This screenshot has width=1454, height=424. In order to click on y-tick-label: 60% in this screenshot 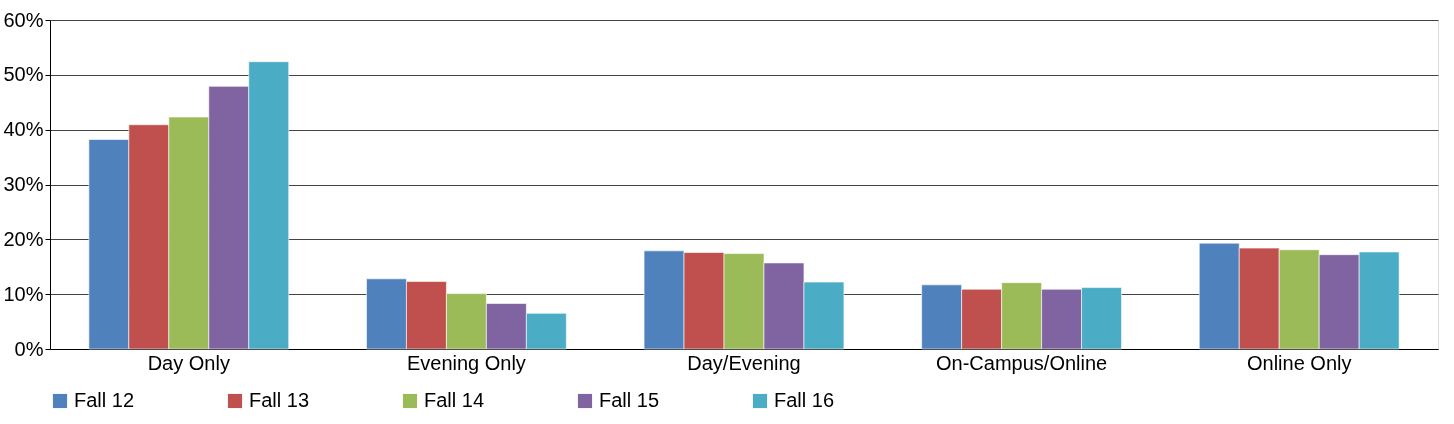, I will do `click(23, 19)`.